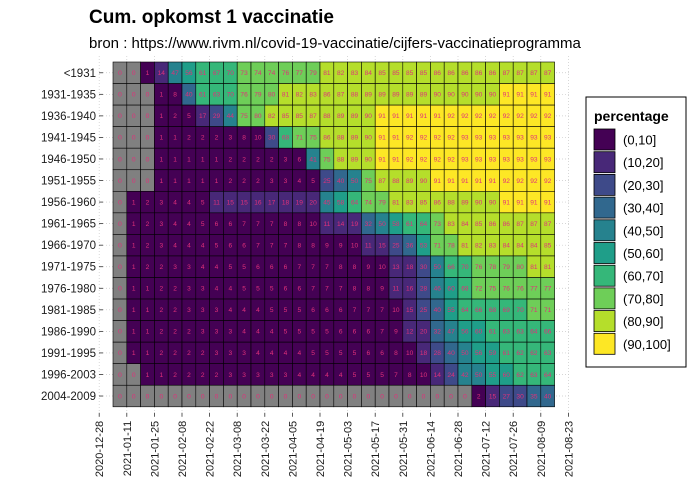 Image resolution: width=692 pixels, height=501 pixels. Describe the element at coordinates (80, 74) in the screenshot. I see `y-tick-label: <1931` at that location.